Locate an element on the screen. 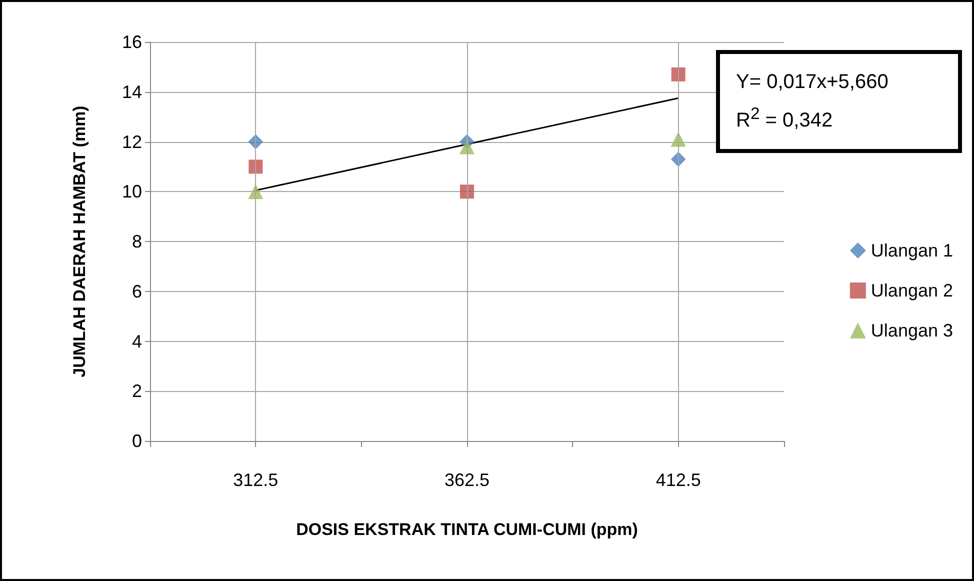 This screenshot has width=974, height=581. y-axis-title: JUMLAH DAERAH HAMBAT (mm) is located at coordinates (79, 242).